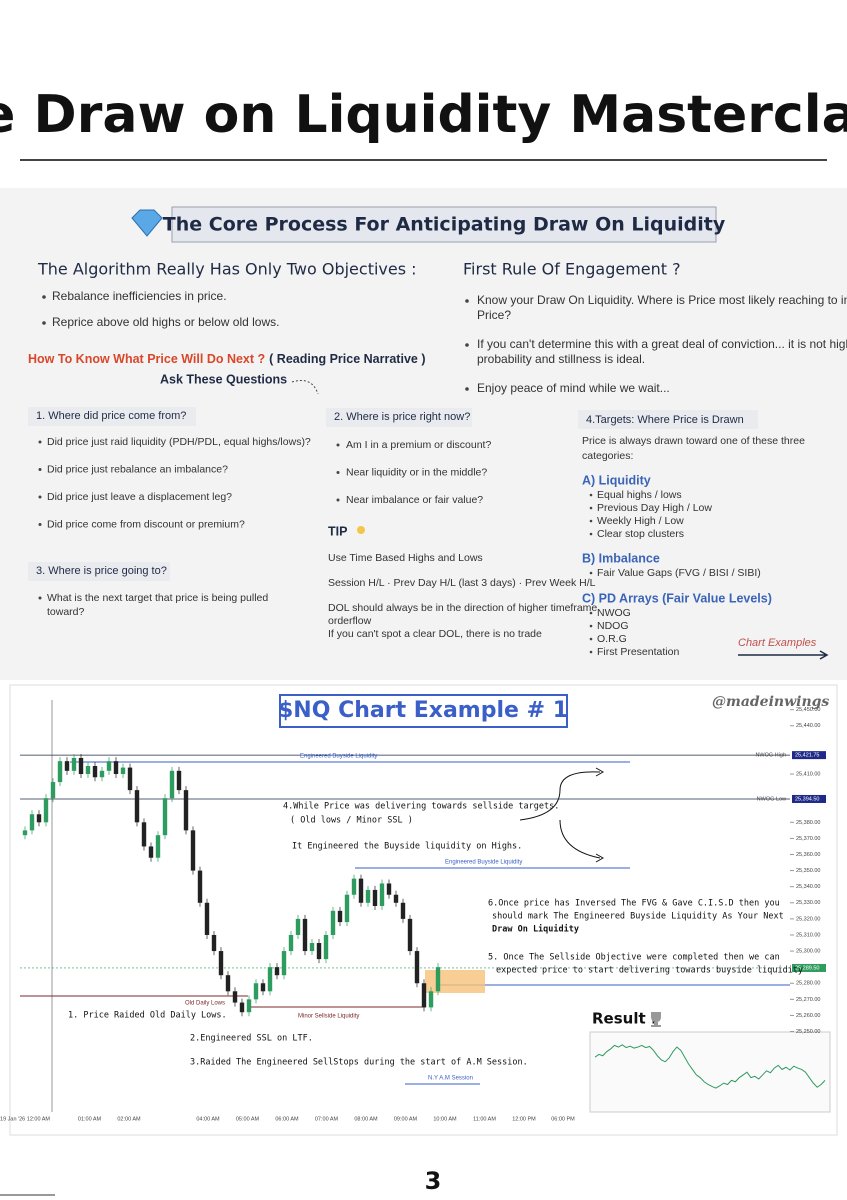 This screenshot has height=1200, width=847. What do you see at coordinates (770, 756) in the screenshot?
I see `level-name: NWOG High` at bounding box center [770, 756].